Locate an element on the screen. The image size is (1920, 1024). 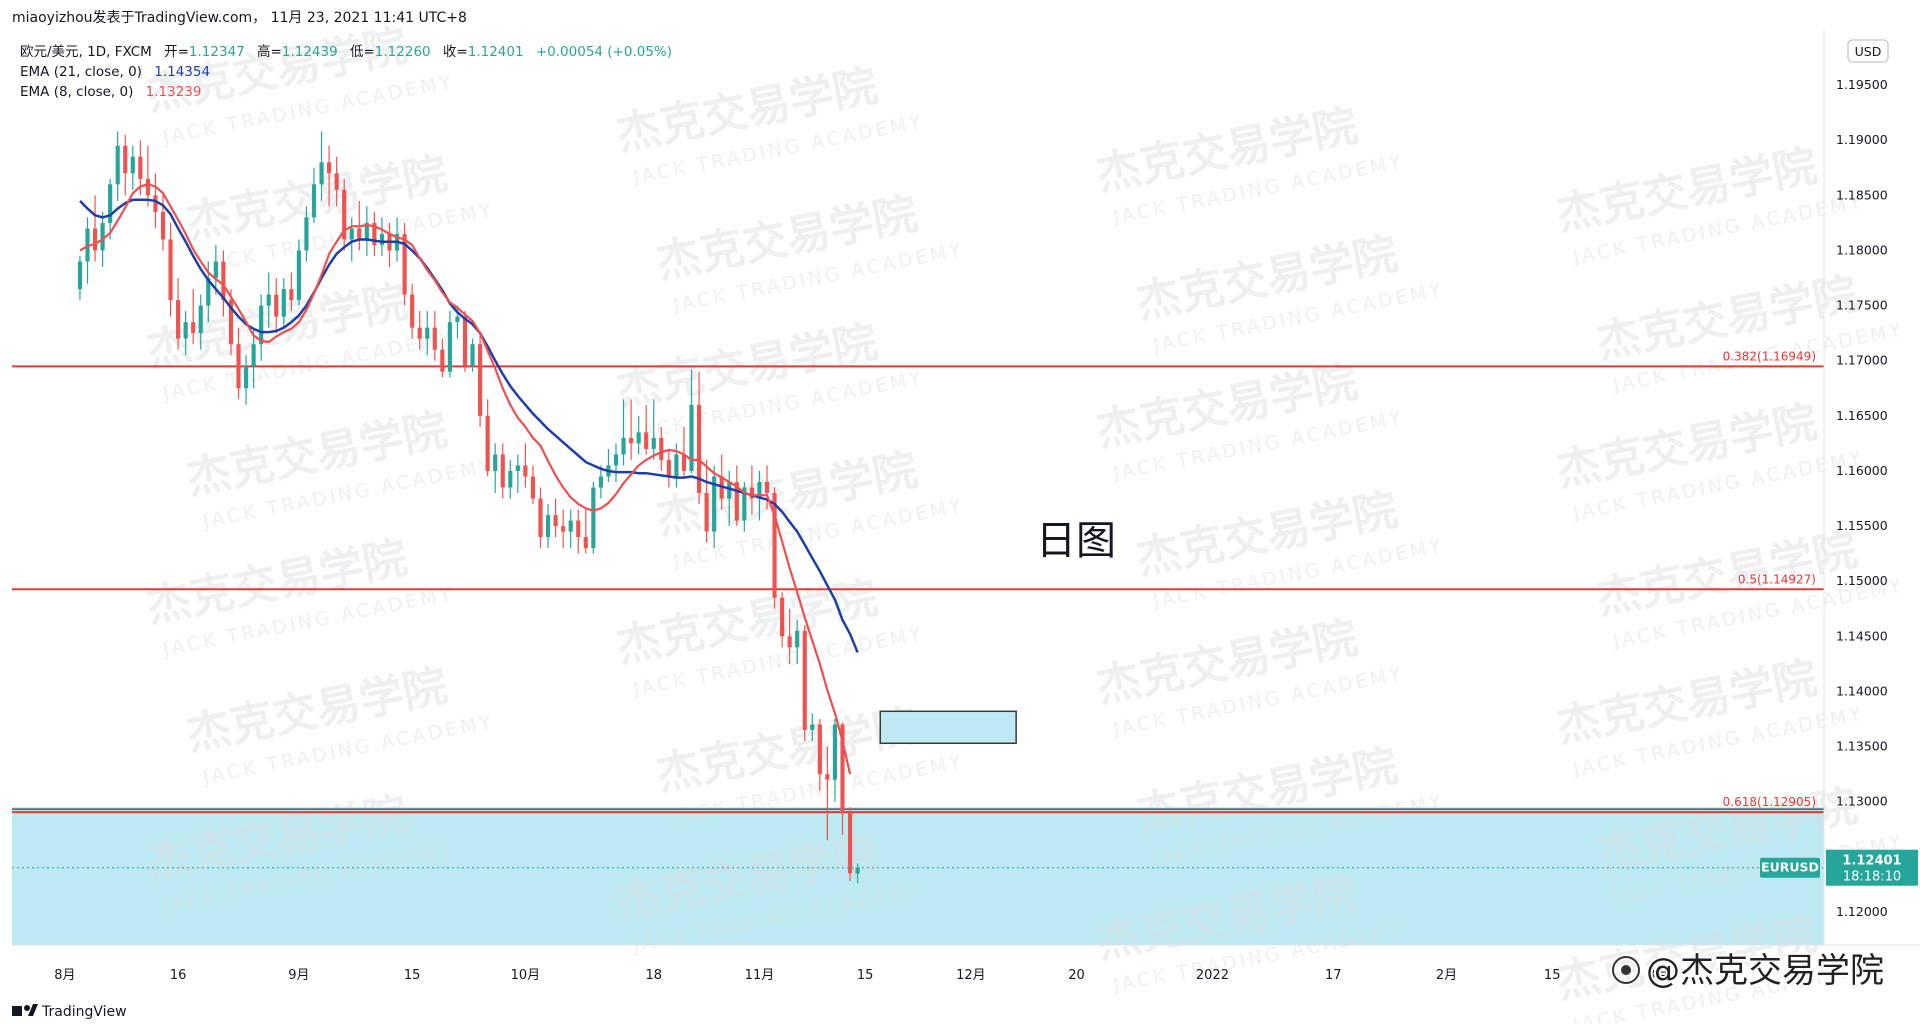
time-tick-label: 2022 is located at coordinates (1212, 975).